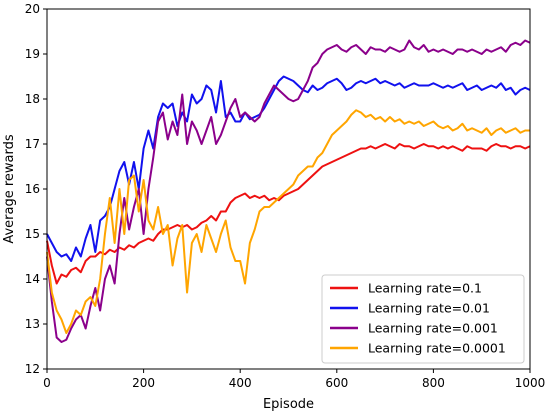  What do you see at coordinates (433, 383) in the screenshot?
I see `x-tick-label: 800` at bounding box center [433, 383].